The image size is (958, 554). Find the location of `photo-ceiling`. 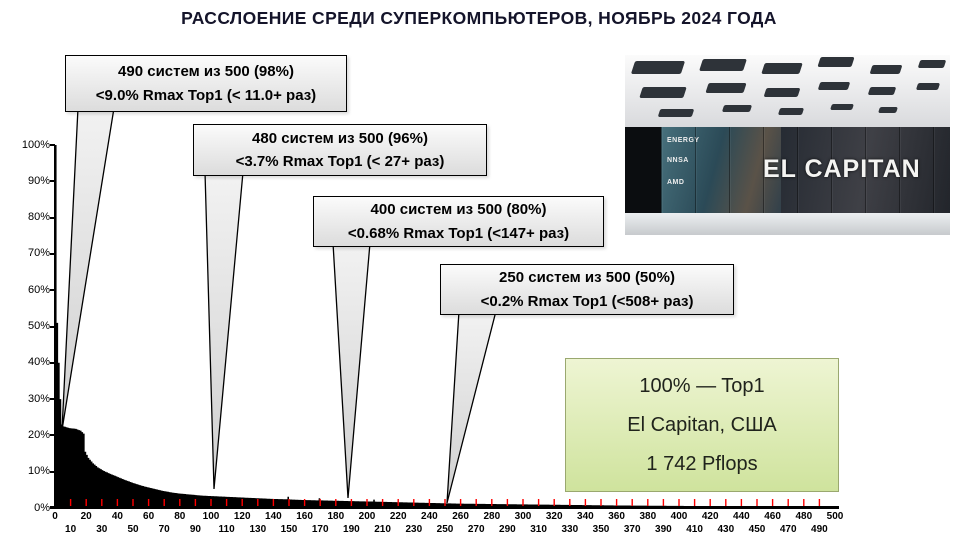

photo-ceiling is located at coordinates (787, 91).